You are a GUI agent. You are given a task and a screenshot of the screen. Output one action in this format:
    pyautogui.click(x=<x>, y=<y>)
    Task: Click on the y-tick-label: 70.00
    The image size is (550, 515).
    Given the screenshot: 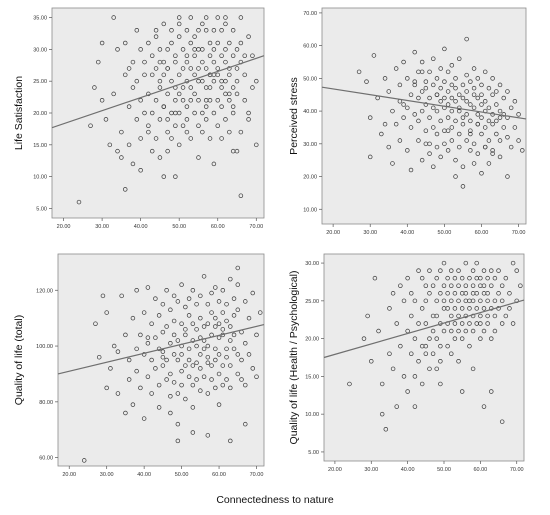 What is the action you would take?
    pyautogui.click(x=310, y=14)
    